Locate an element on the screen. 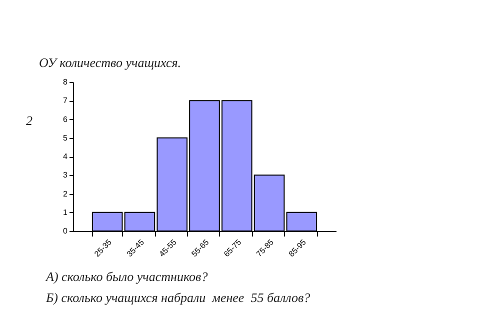  y-tick-label: 8 is located at coordinates (65, 82).